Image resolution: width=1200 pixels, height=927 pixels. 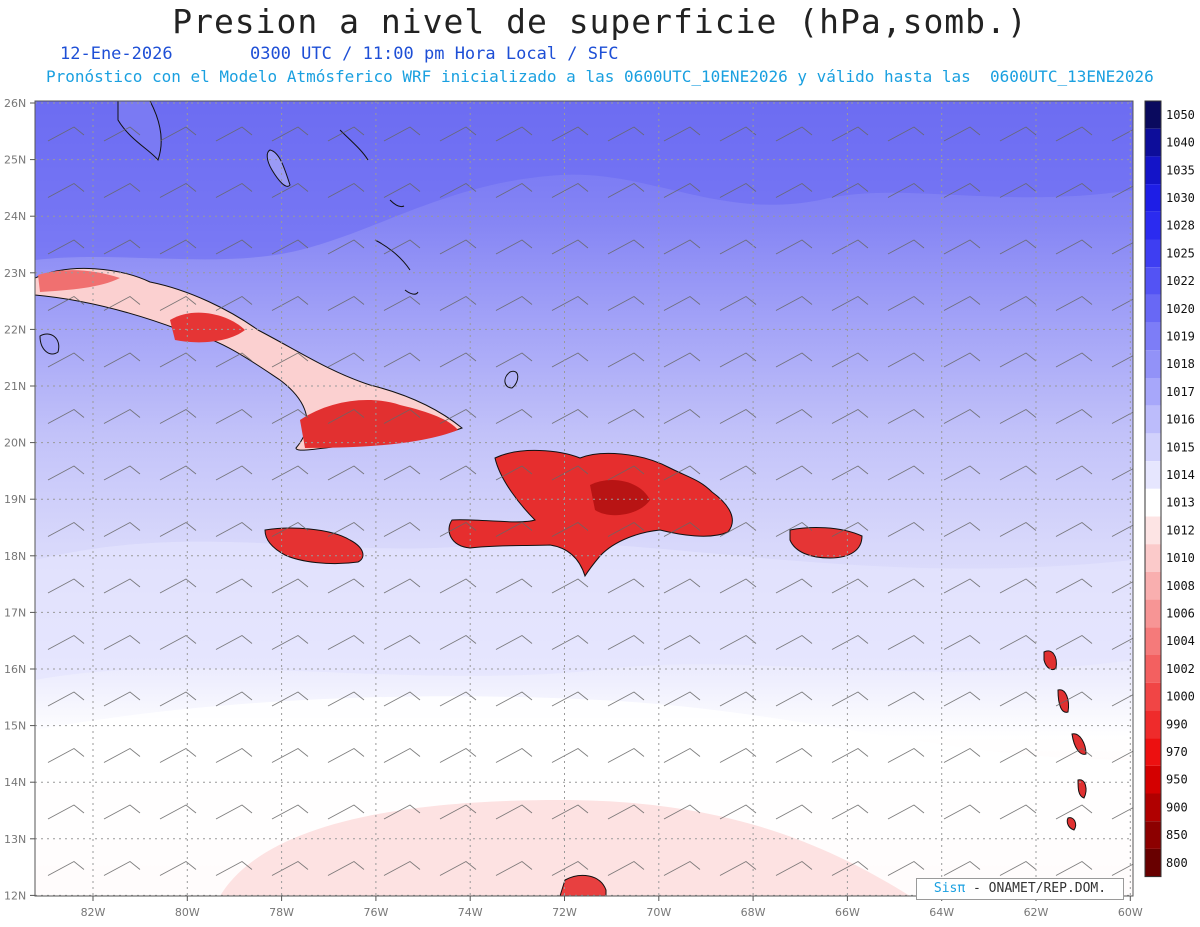 I want to click on lat-label: 25N, so click(x=15, y=160).